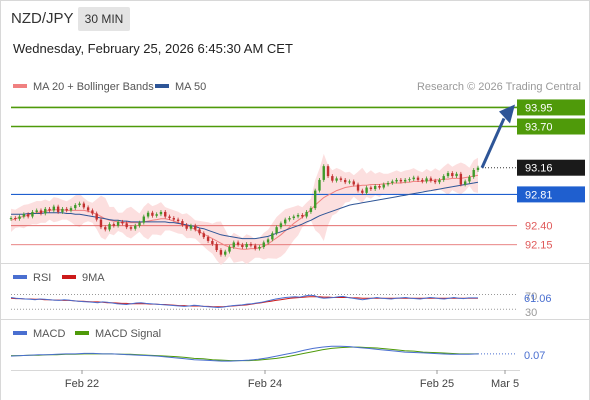  Describe the element at coordinates (505, 384) in the screenshot. I see `x-tick-mar5: Mar 5` at that location.